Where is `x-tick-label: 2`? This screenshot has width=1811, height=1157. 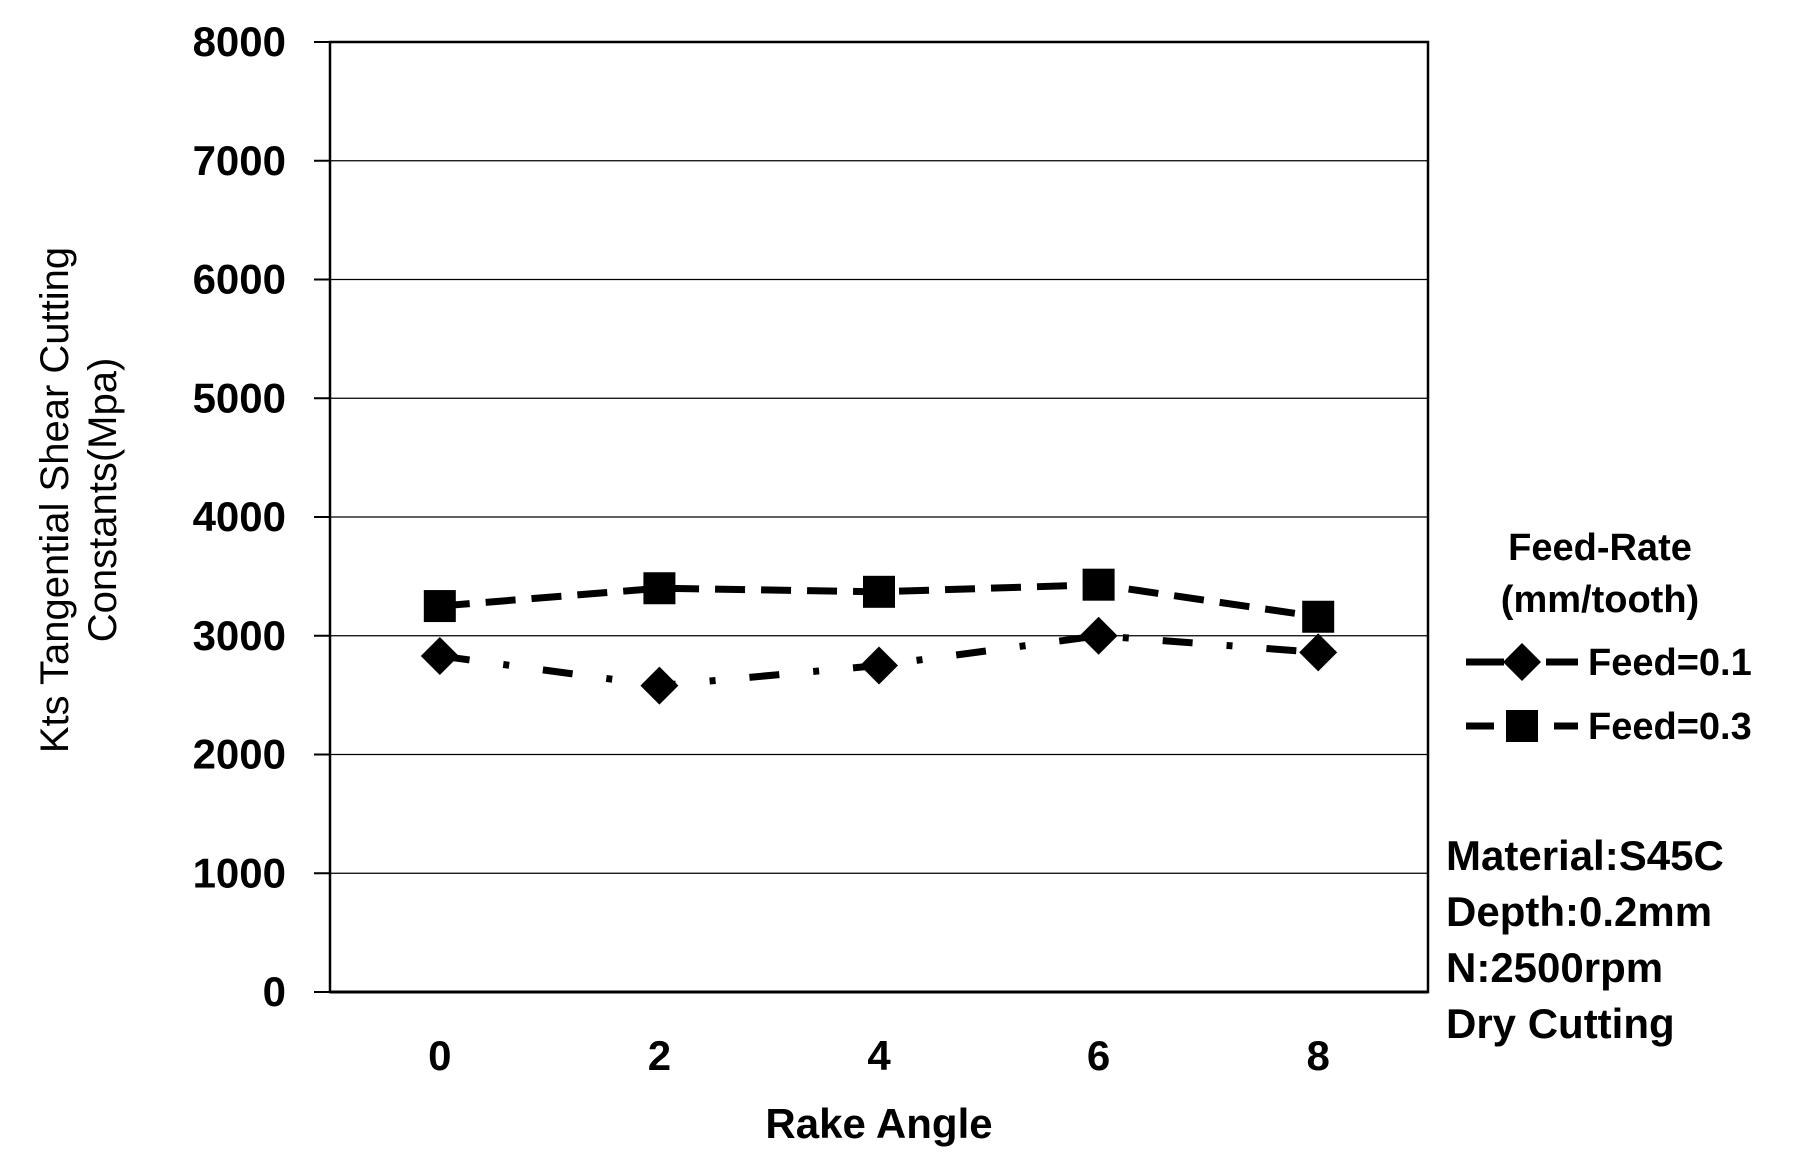 x-tick-label: 2 is located at coordinates (659, 1055).